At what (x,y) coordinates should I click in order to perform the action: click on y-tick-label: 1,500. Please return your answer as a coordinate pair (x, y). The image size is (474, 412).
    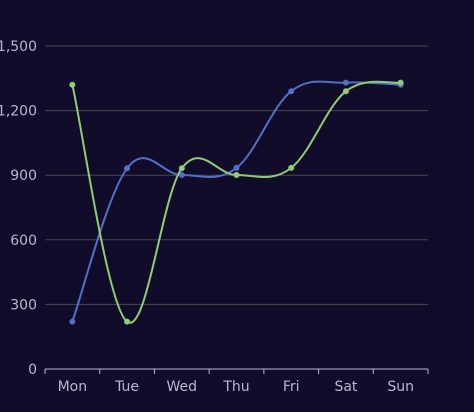
    Looking at the image, I should click on (18, 47).